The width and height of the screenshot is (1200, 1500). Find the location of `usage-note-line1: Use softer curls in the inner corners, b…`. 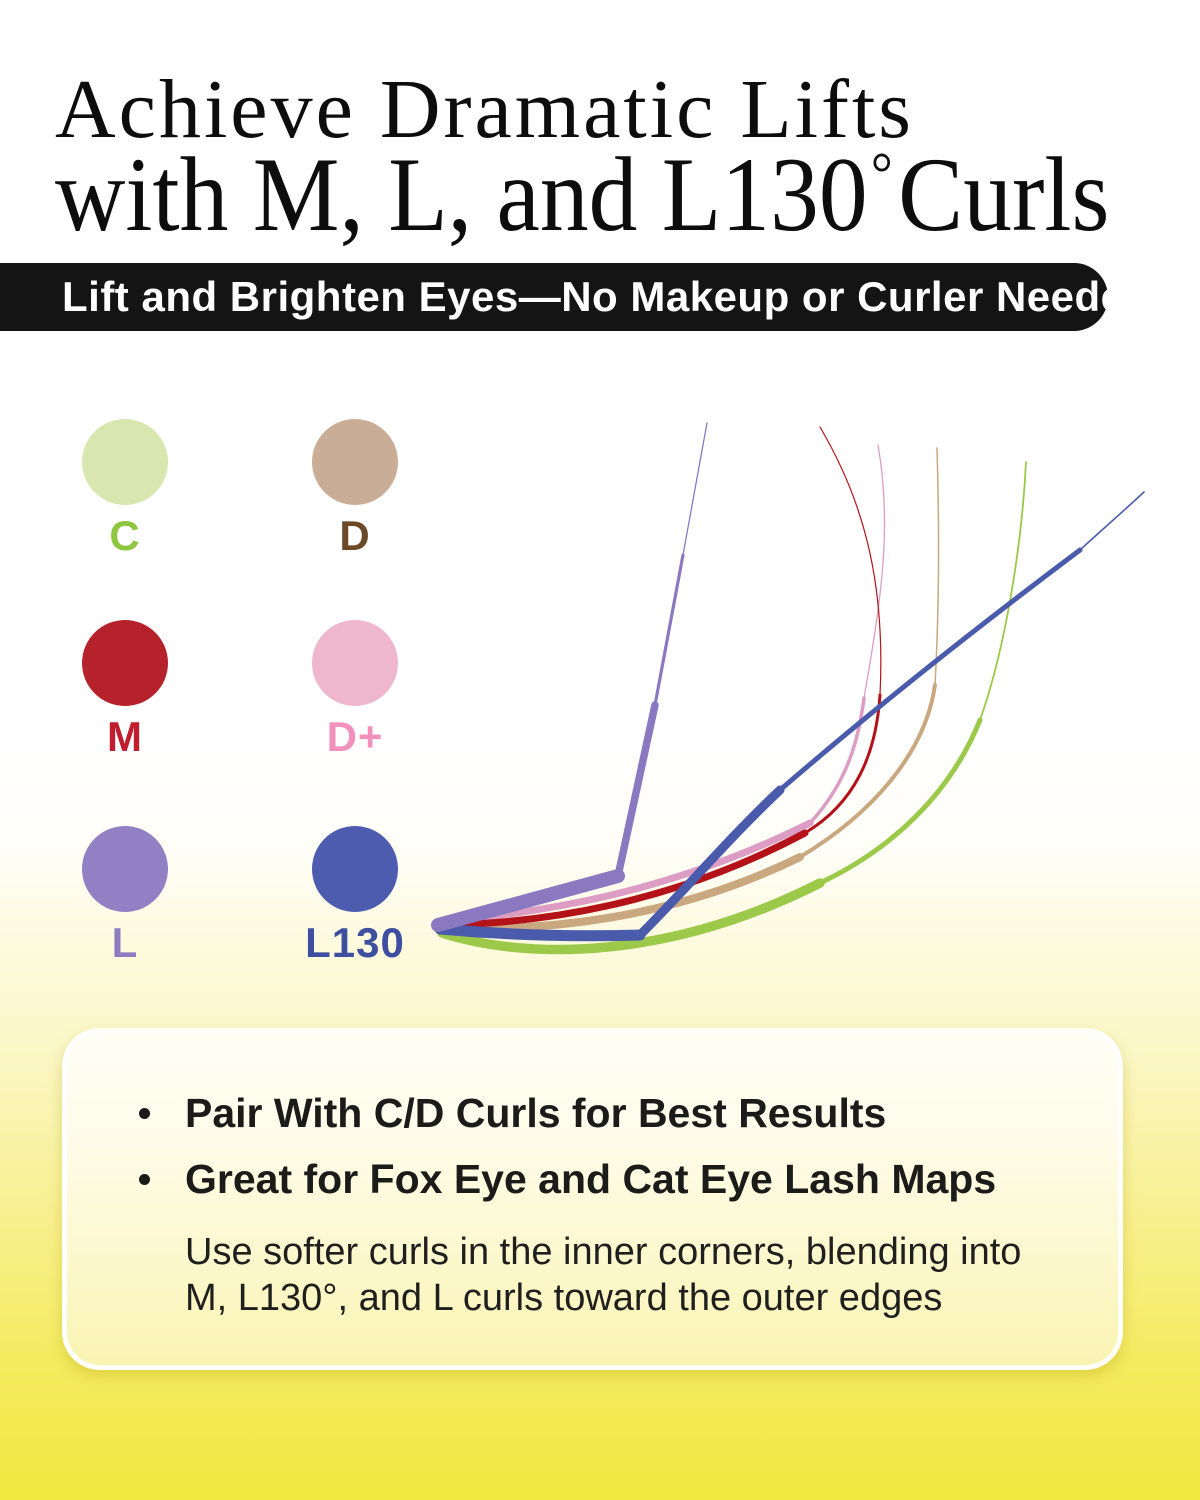

usage-note-line1: Use softer curls in the inner corners, b… is located at coordinates (603, 1252).